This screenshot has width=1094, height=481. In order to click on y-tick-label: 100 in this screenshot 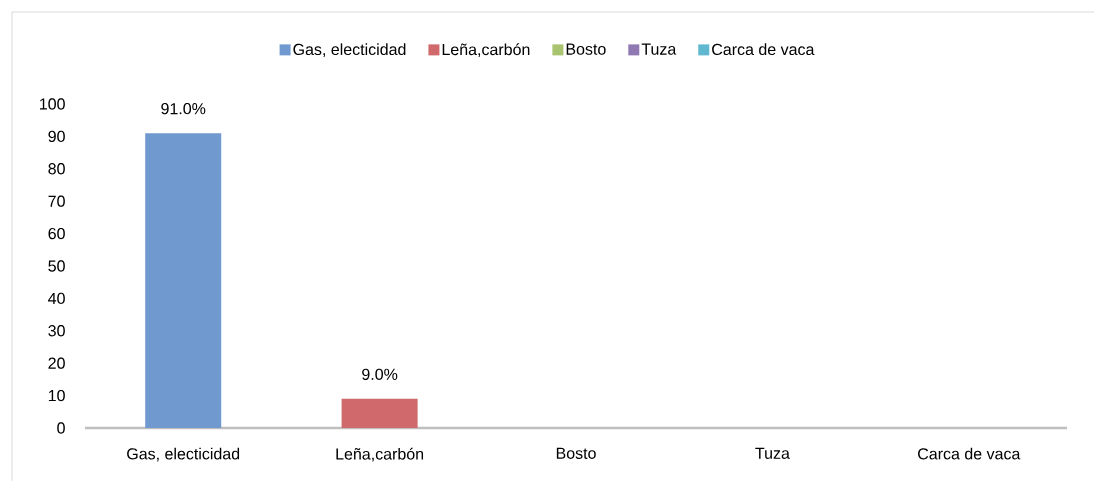, I will do `click(52, 104)`.